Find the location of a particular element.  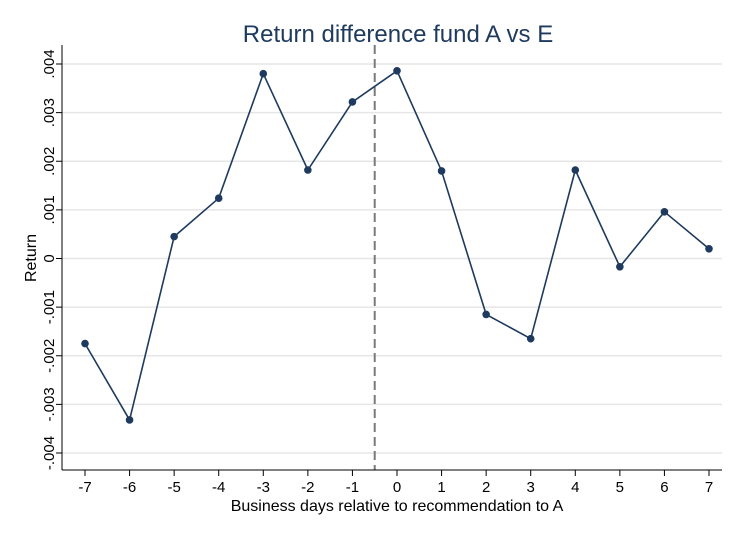

y-tick-label: -.004 is located at coordinates (49, 453).